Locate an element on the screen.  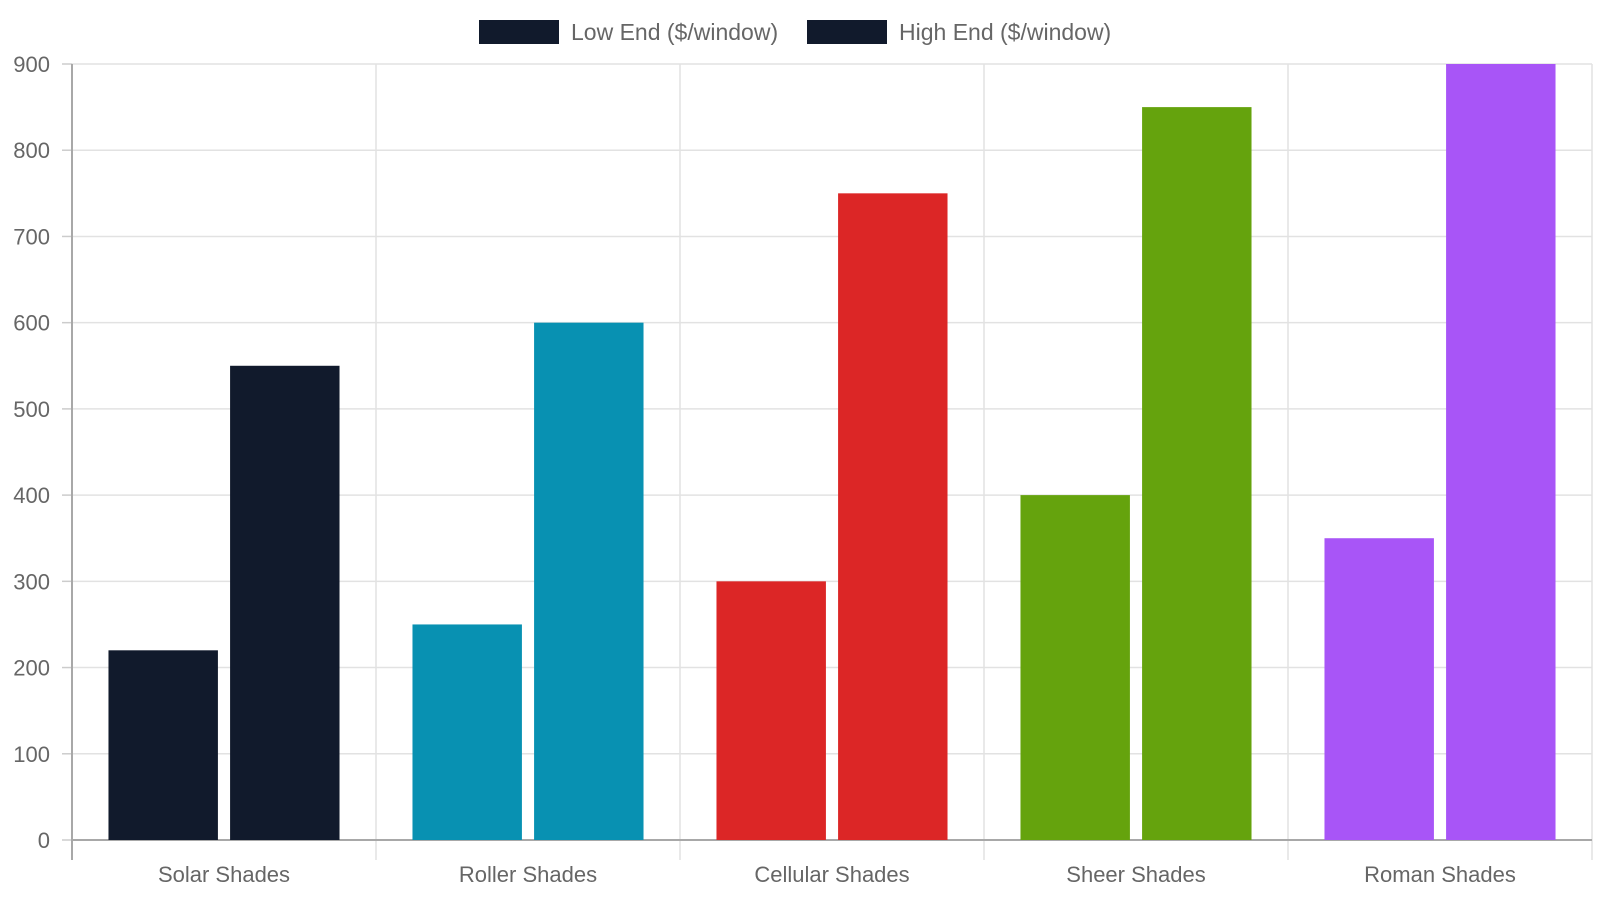
y-tick-label: 900 is located at coordinates (31, 64).